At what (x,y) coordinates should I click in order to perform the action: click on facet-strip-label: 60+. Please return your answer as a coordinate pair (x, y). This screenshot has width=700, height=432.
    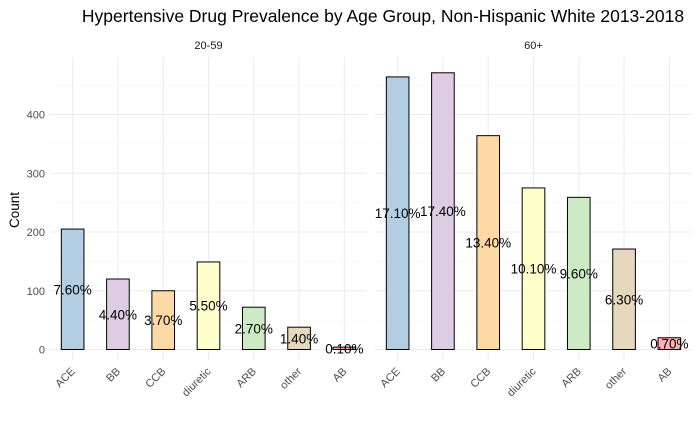
    Looking at the image, I should click on (533, 46).